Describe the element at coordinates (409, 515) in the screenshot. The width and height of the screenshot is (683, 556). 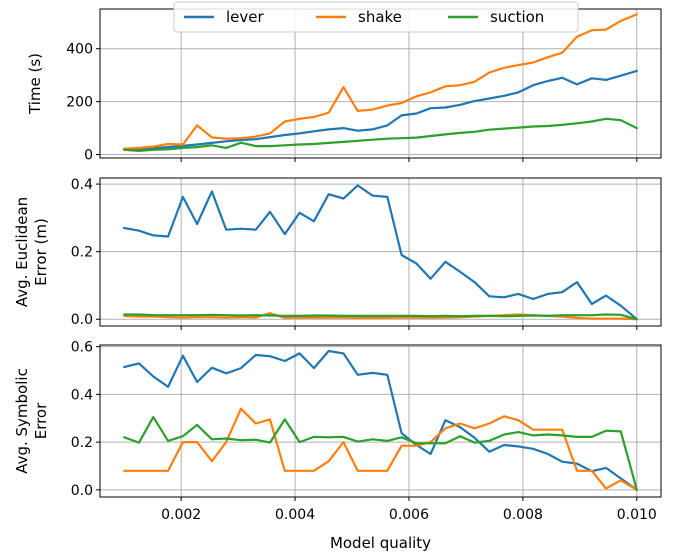
I see `xtick-label-2: 0.006` at that location.